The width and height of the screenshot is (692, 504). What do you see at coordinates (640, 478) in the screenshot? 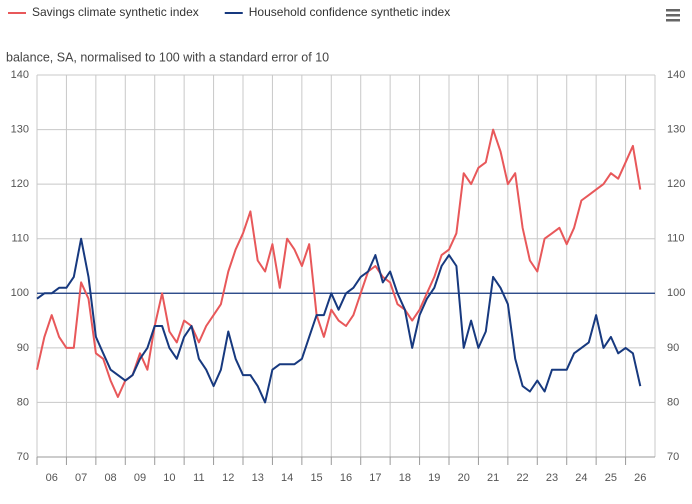
I see `x-tick-label: 26` at bounding box center [640, 478].